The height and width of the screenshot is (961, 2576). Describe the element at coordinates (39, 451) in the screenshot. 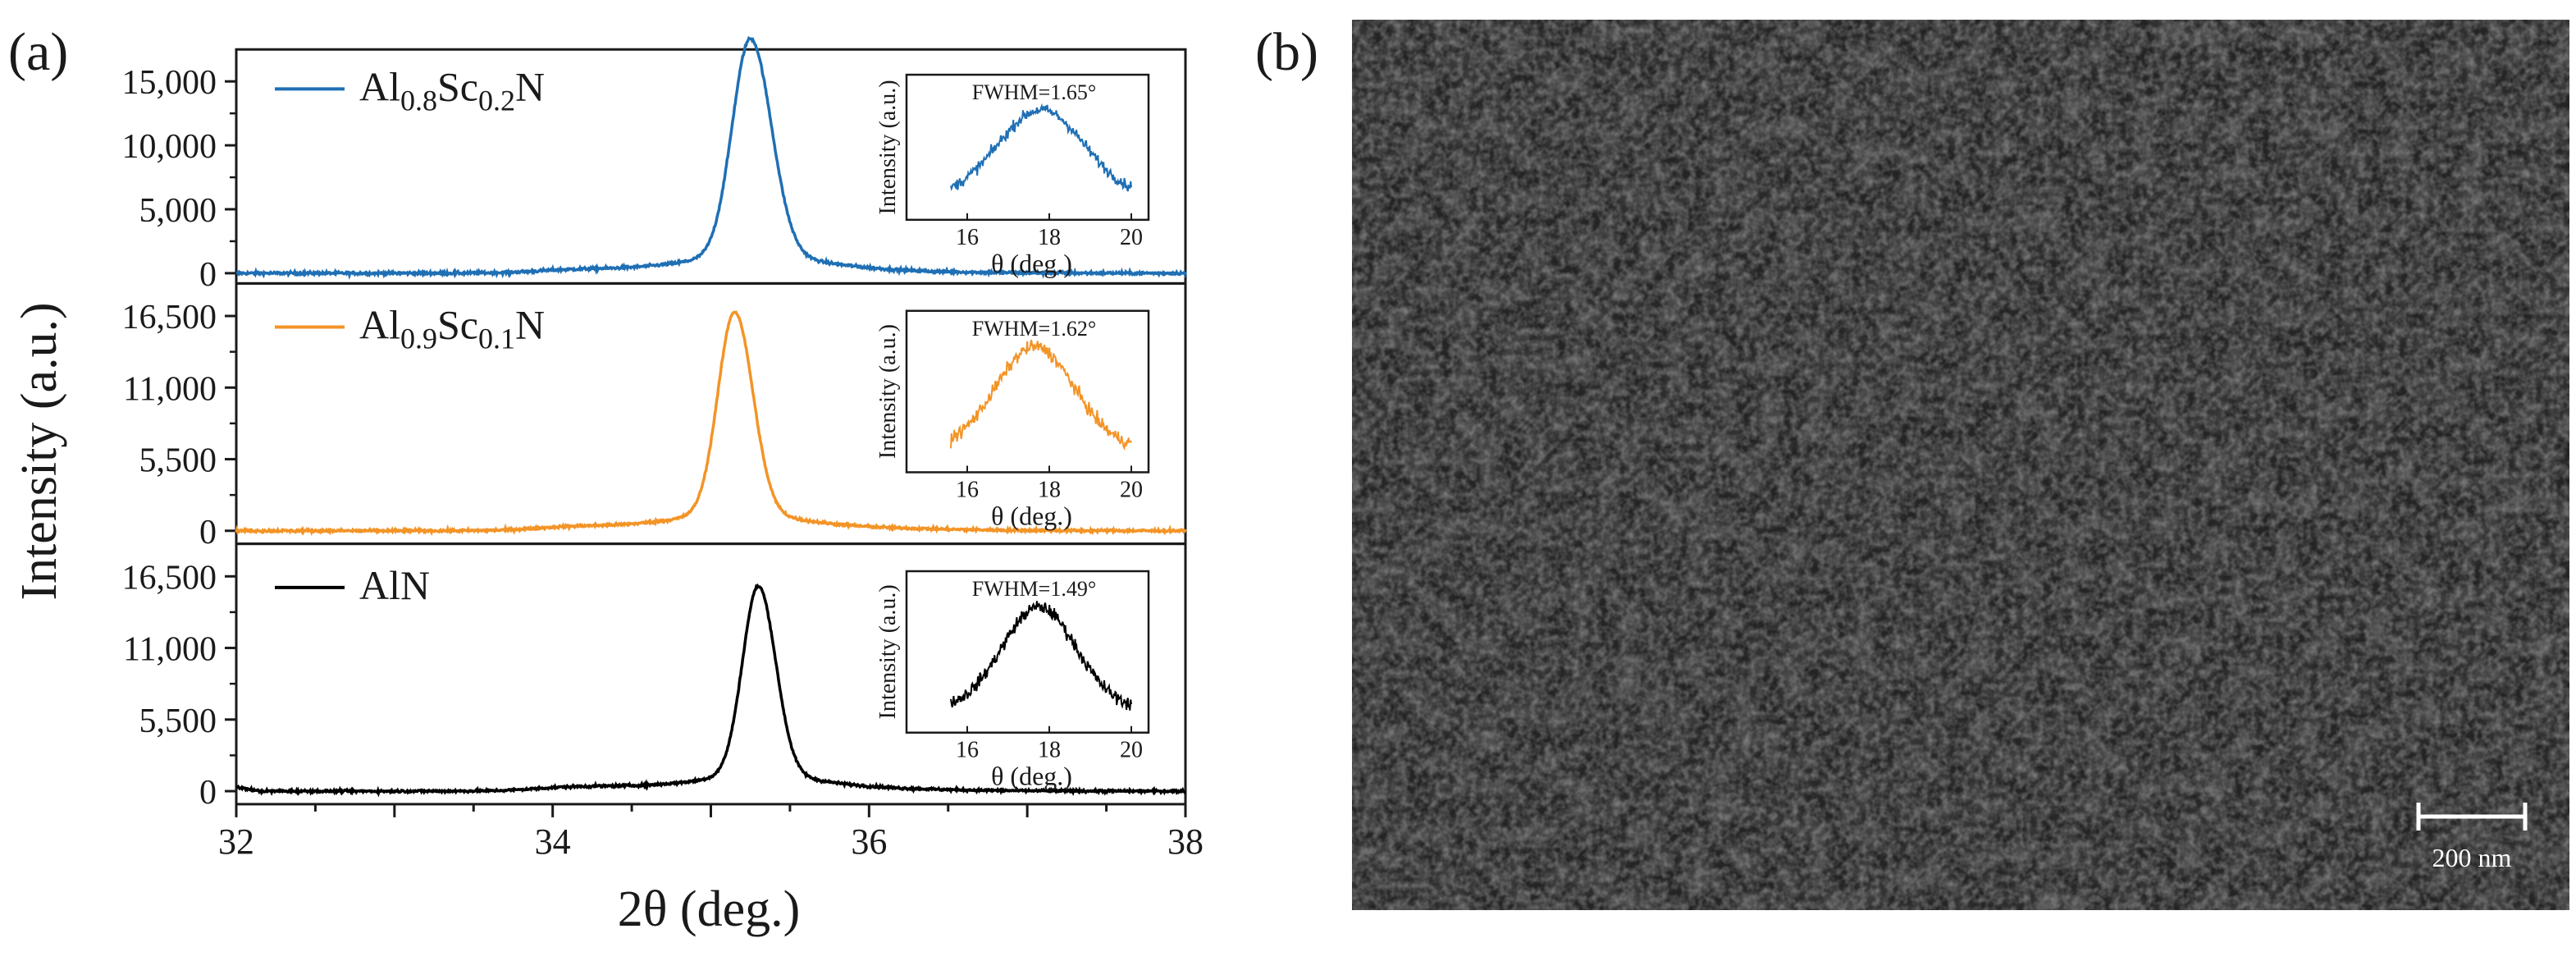

I see `y-axis-title: Intensity (a.u.)` at that location.